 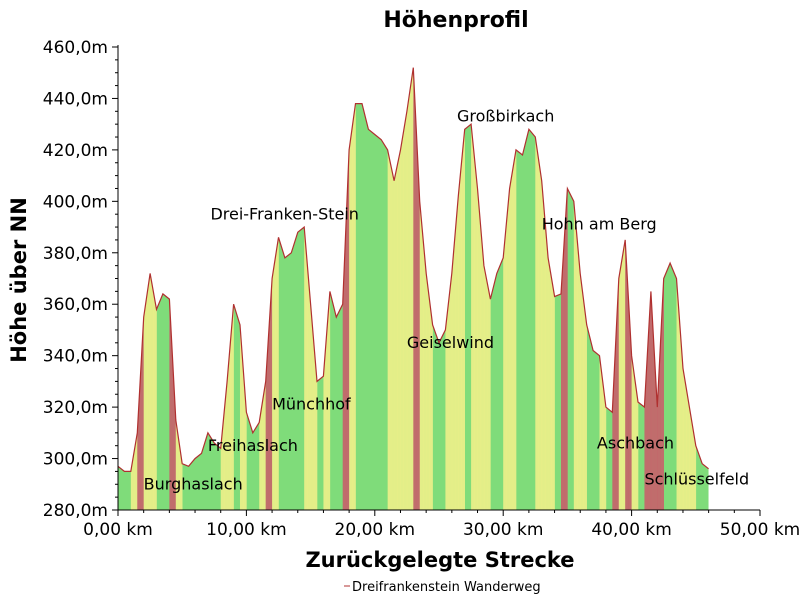 What do you see at coordinates (450, 342) in the screenshot?
I see `place-label: Geiselwind` at bounding box center [450, 342].